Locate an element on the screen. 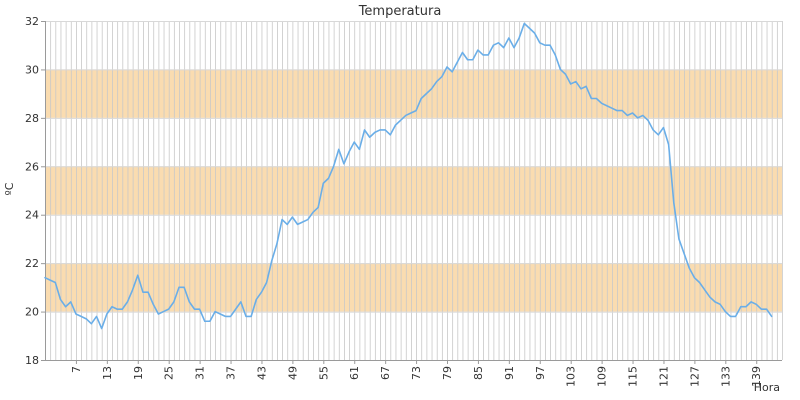  y-tick-label-30: 30 is located at coordinates (32, 69).